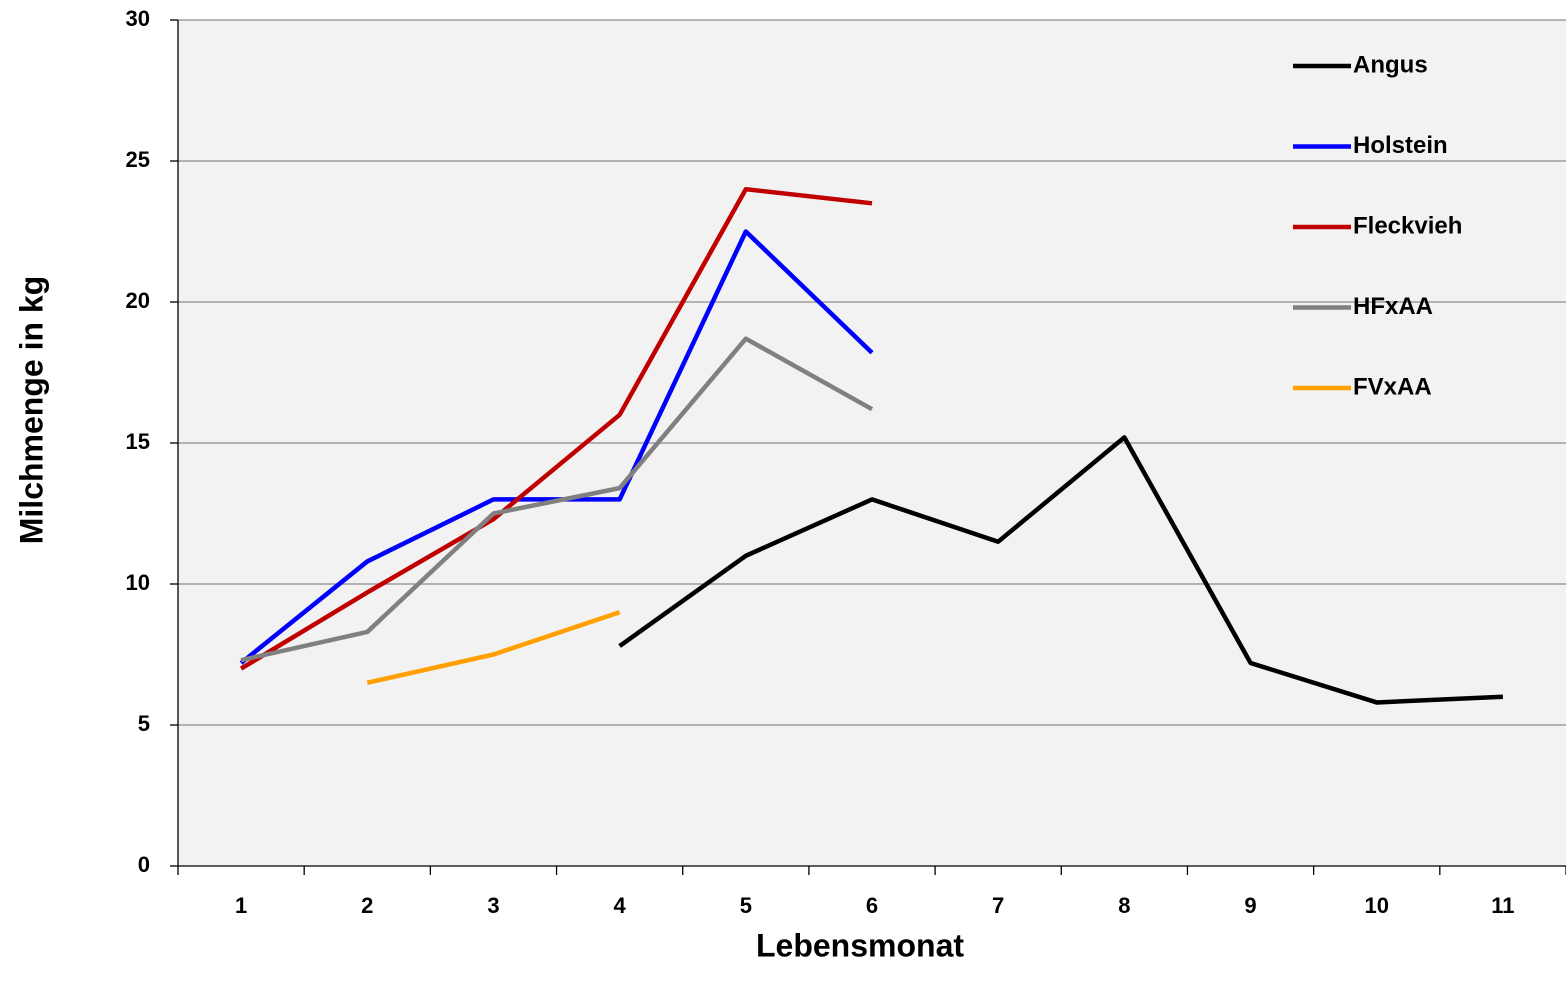 This screenshot has width=1566, height=994. What do you see at coordinates (1376, 905) in the screenshot?
I see `x-tick-label: 10` at bounding box center [1376, 905].